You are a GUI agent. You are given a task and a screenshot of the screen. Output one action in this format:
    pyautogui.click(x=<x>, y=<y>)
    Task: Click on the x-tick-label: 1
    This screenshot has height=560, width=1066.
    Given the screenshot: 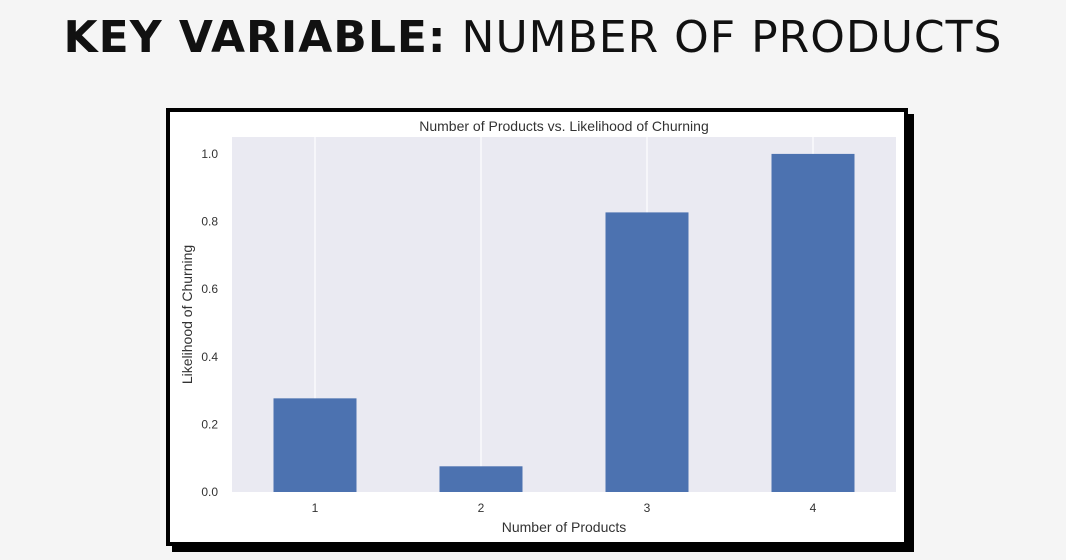 What is the action you would take?
    pyautogui.click(x=315, y=508)
    